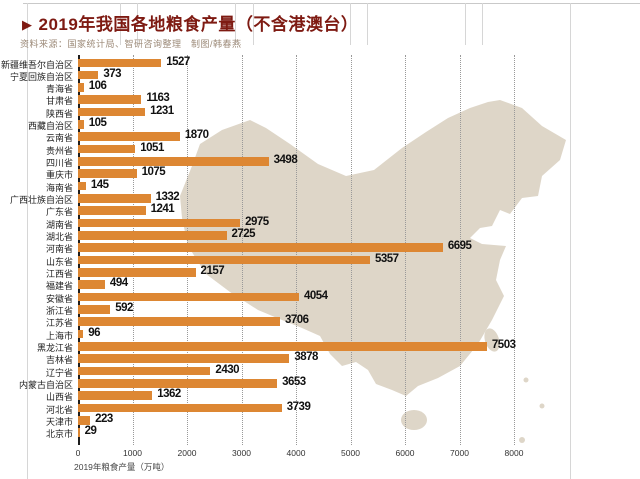  I want to click on value-label: 494, so click(118, 283).